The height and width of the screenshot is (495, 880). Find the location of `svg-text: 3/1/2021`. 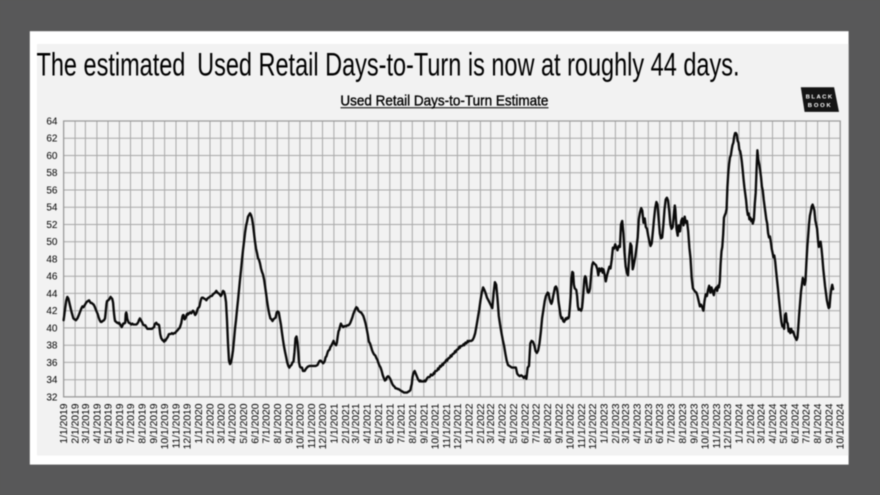

svg-text: 3/1/2021 is located at coordinates (356, 423).